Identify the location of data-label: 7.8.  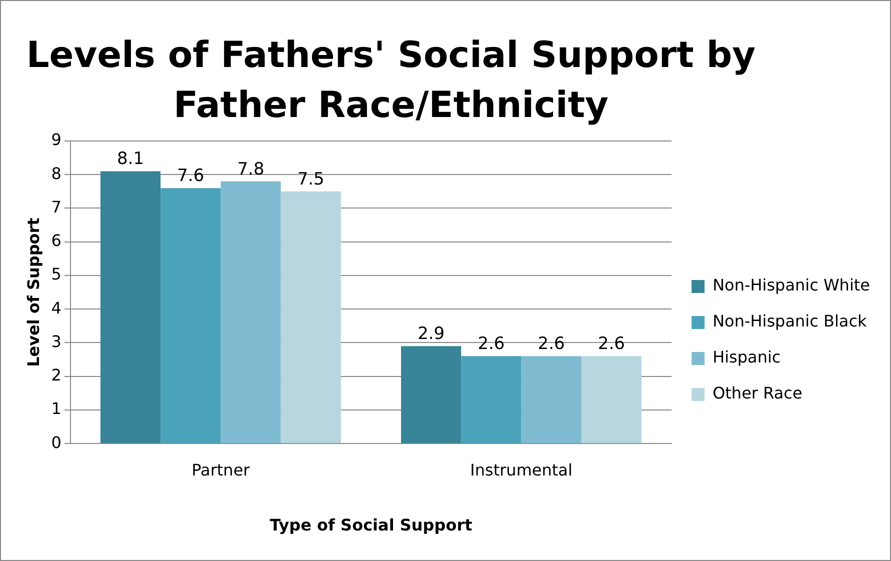
(250, 169).